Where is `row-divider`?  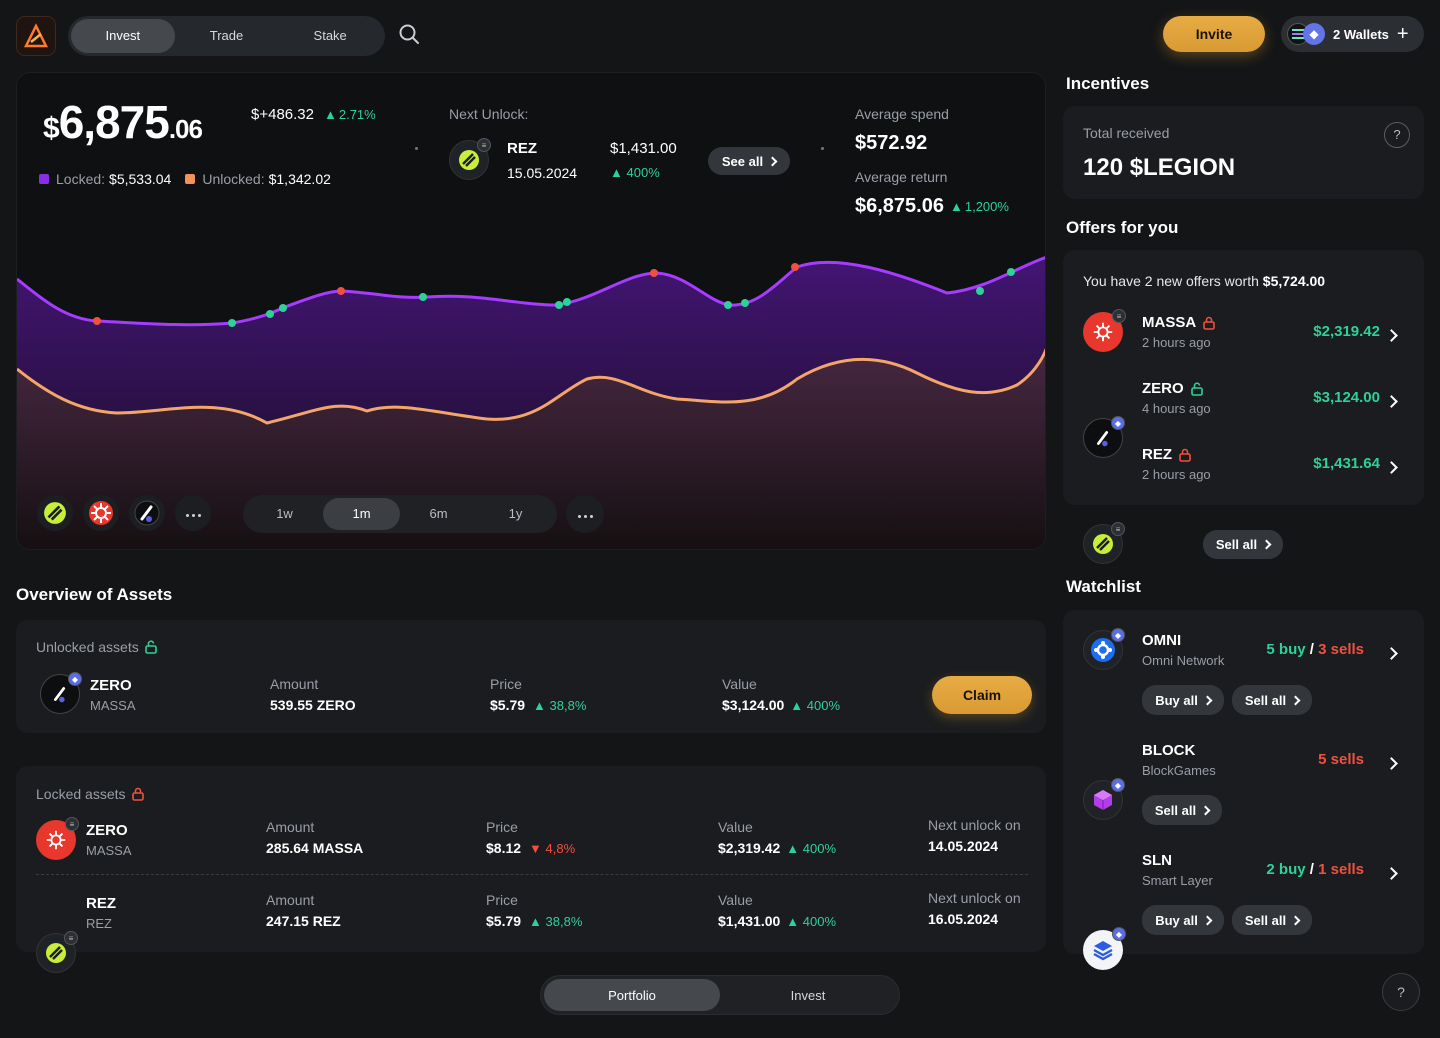
row-divider is located at coordinates (532, 874).